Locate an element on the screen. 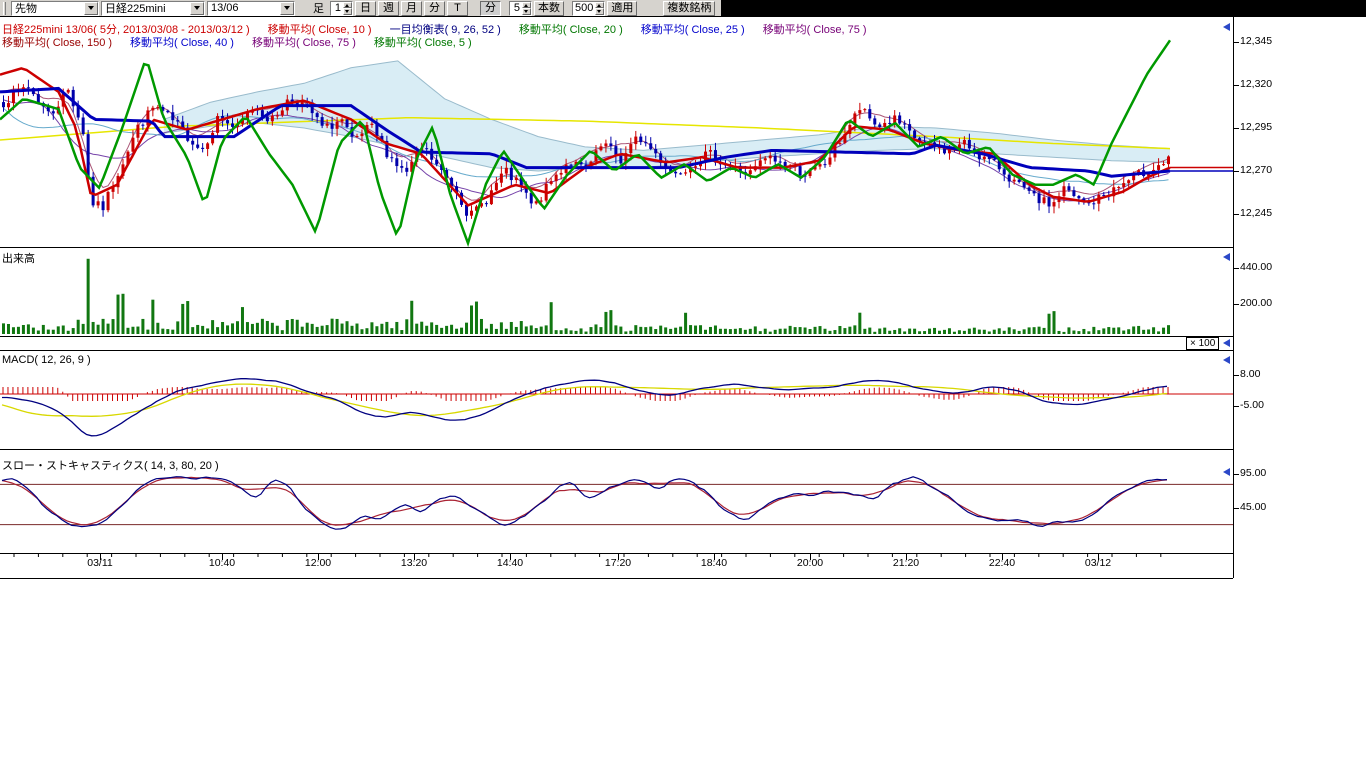  indicator-label-ma10: 移動平均( Close, 10 ) is located at coordinates (319, 30).